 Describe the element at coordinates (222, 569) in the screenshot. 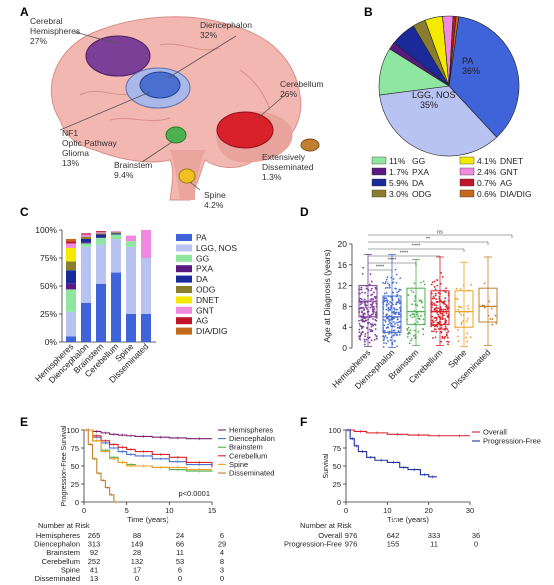

I see `e-risk-value-4-3: 3` at that location.